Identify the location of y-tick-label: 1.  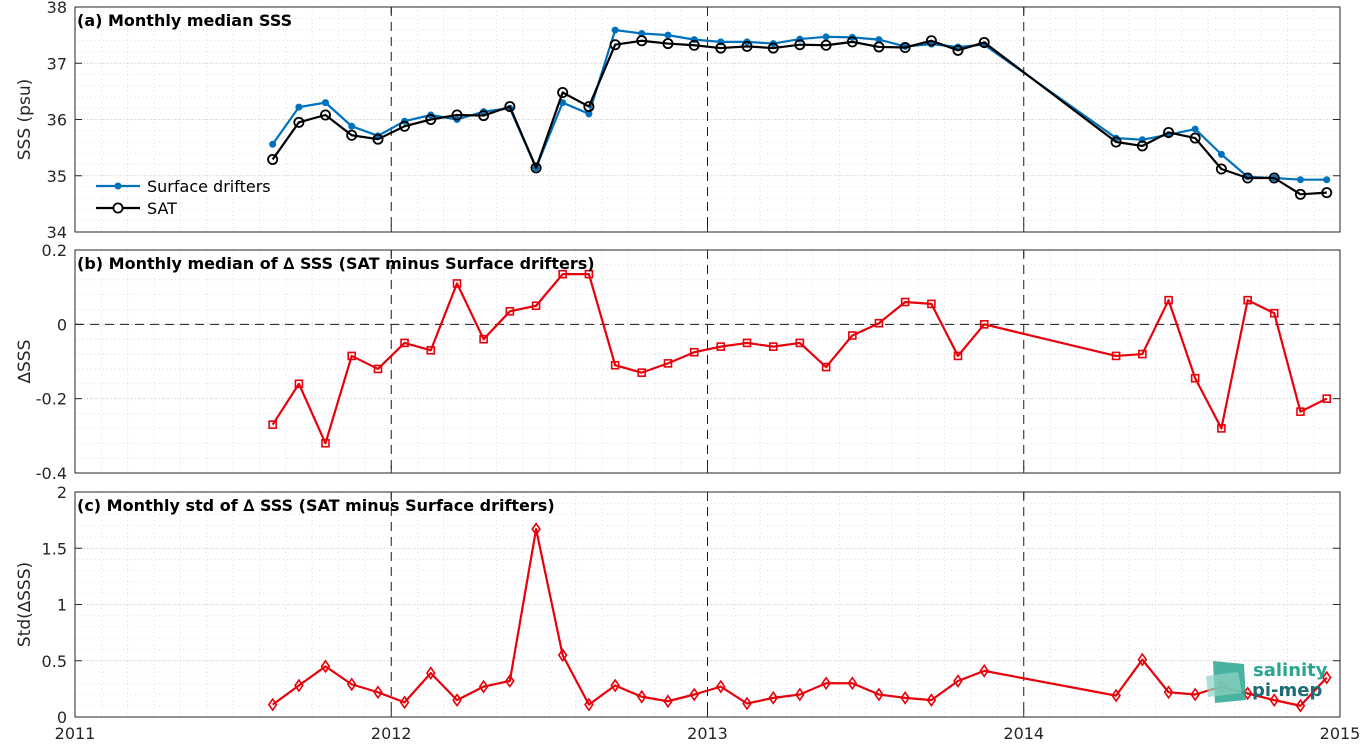
(62, 605).